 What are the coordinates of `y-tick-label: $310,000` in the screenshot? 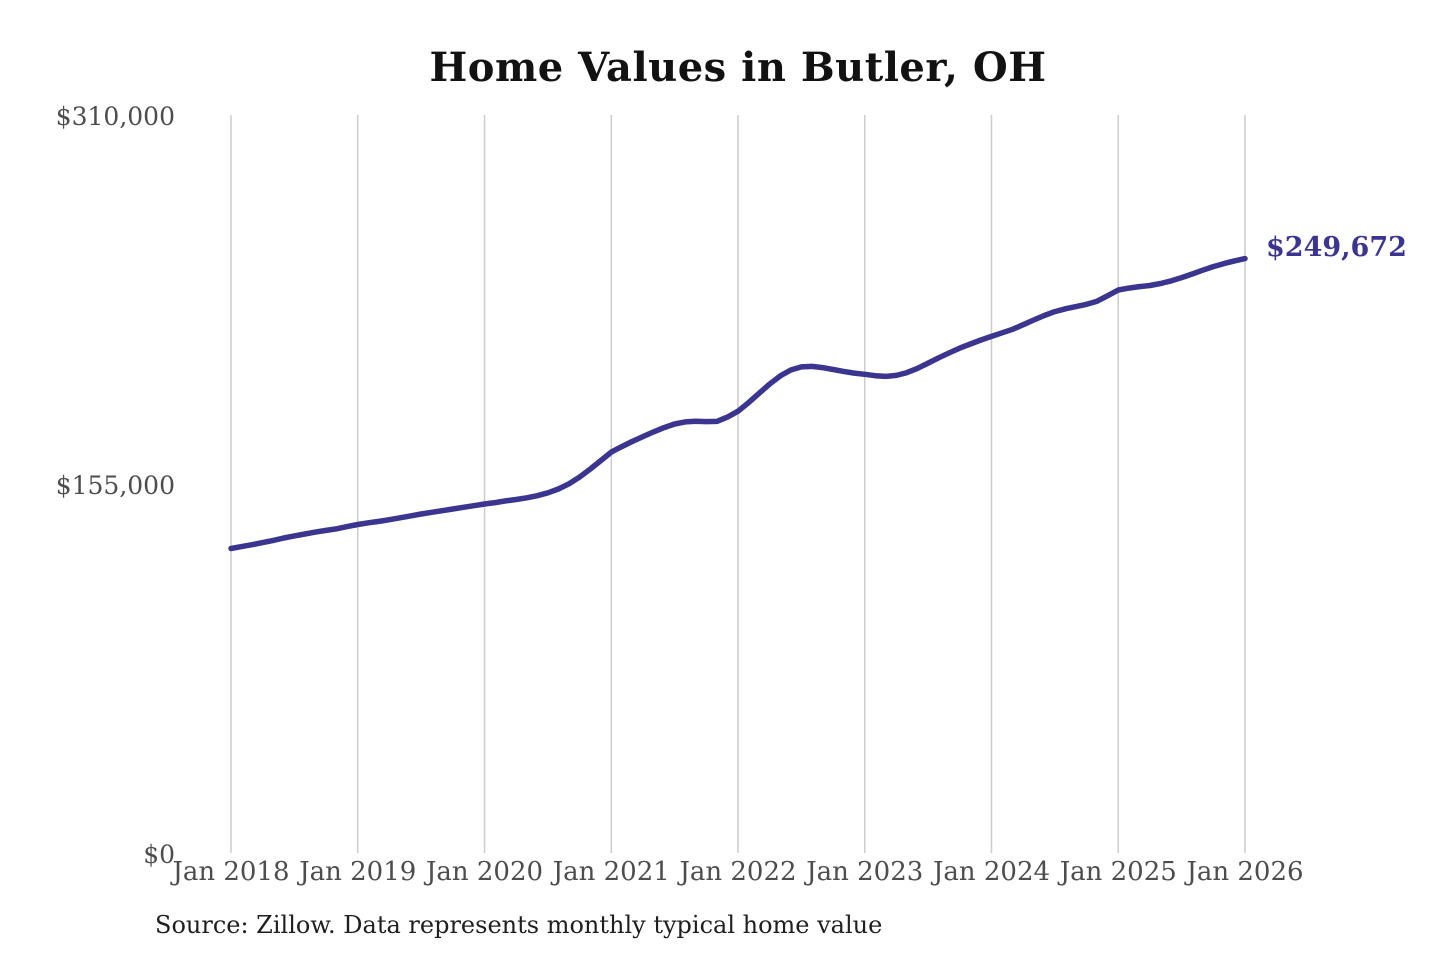 It's located at (115, 116).